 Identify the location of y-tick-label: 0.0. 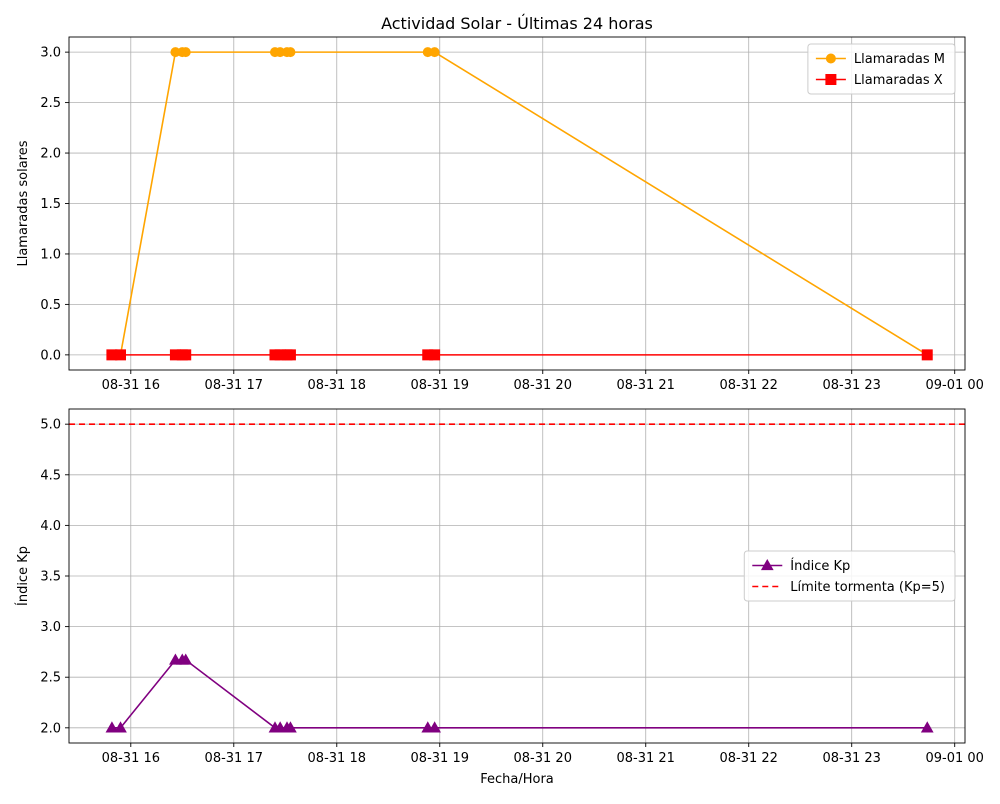
(50, 355).